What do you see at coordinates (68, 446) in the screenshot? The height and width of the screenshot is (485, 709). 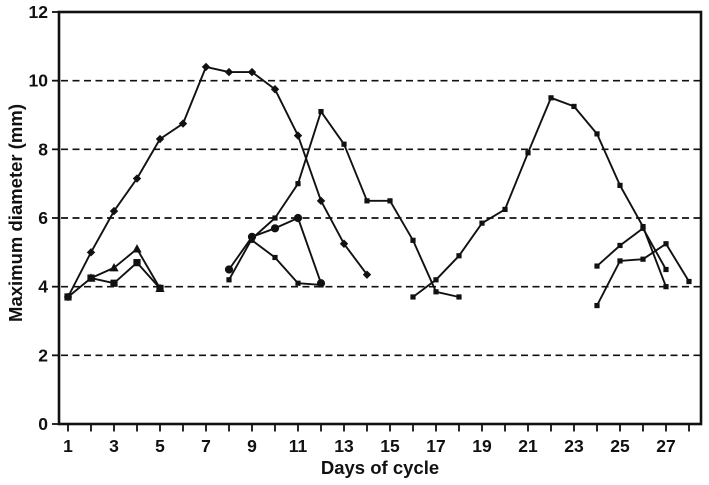 I see `x-tick-label: 1` at bounding box center [68, 446].